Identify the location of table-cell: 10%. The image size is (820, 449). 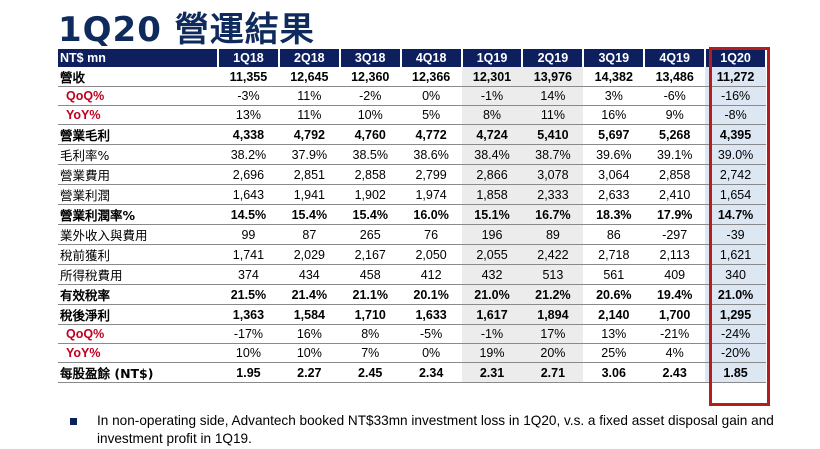
(309, 353).